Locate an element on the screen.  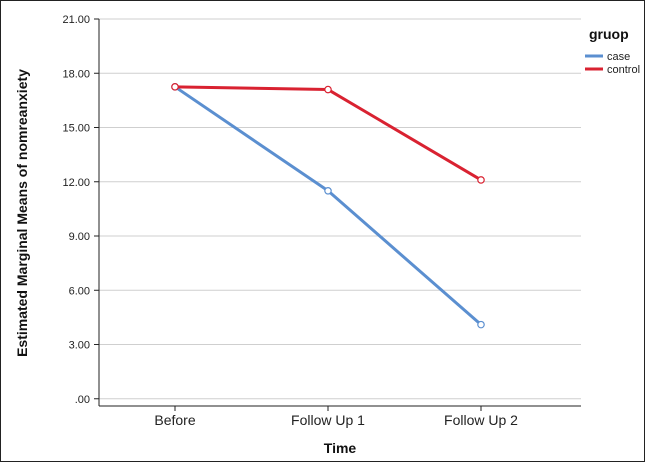
series-line-control is located at coordinates (328, 133).